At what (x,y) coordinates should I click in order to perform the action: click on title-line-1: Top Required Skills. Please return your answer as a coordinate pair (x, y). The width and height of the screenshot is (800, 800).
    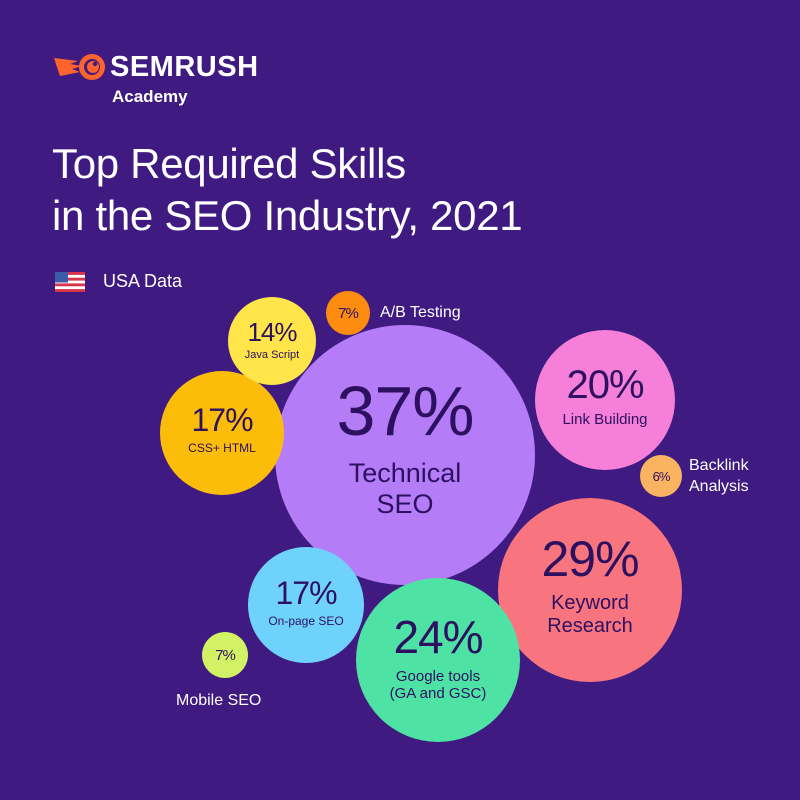
    Looking at the image, I should click on (229, 163).